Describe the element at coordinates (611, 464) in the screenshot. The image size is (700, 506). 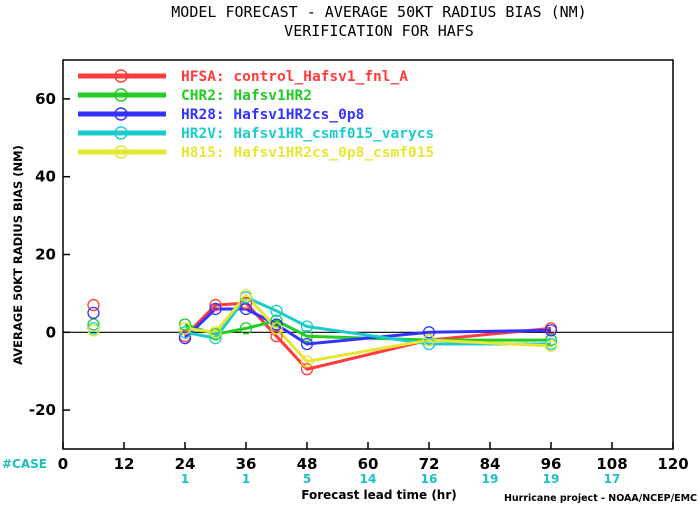
I see `x-tick-label: 108` at that location.